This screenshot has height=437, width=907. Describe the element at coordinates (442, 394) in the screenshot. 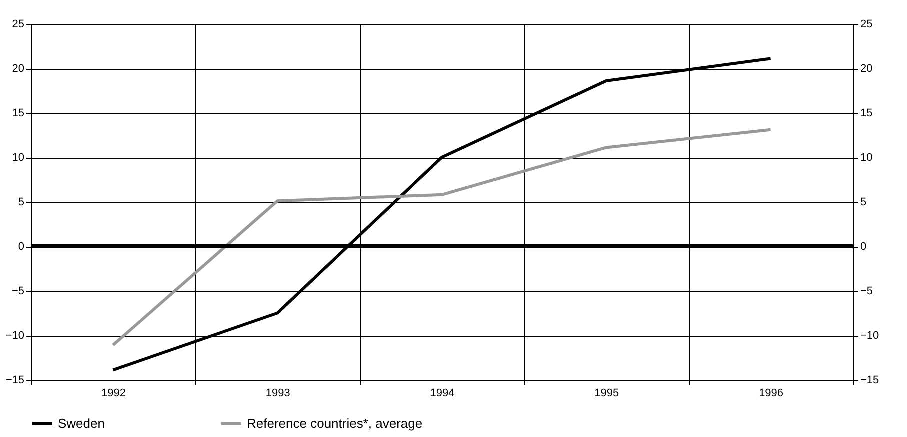

I see `x-tick-label: 1994` at that location.